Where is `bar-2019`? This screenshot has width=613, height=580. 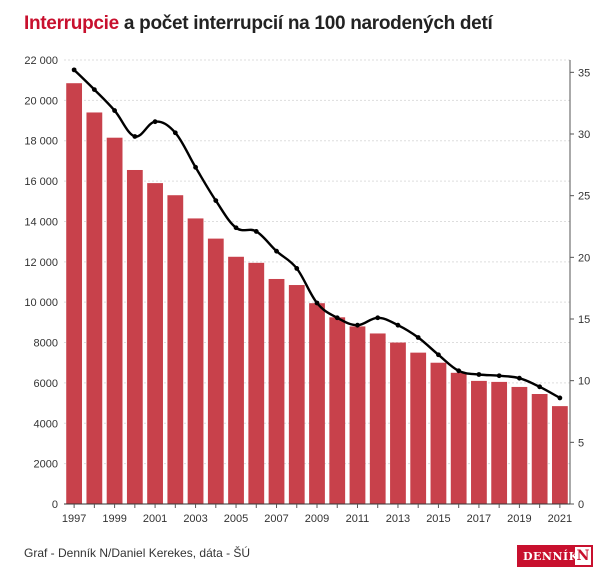
bar-2019 is located at coordinates (519, 445).